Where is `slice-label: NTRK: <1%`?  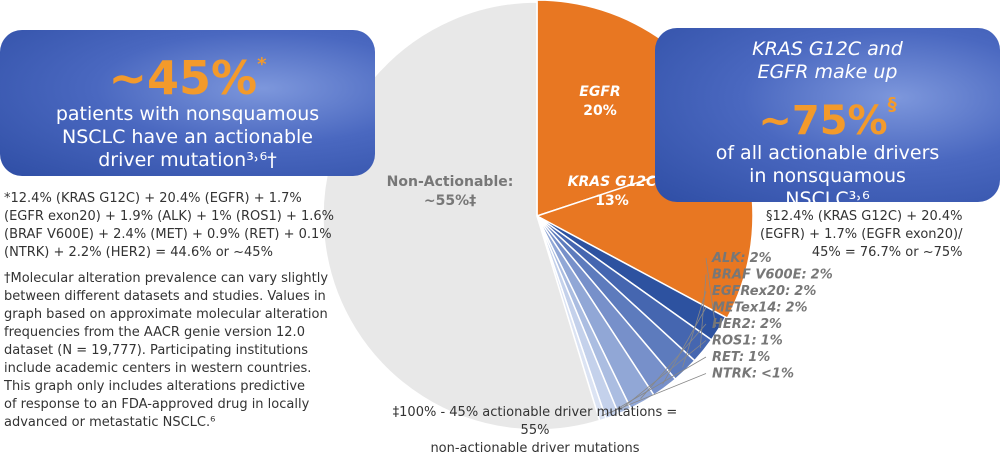 slice-label: NTRK: <1% is located at coordinates (753, 374).